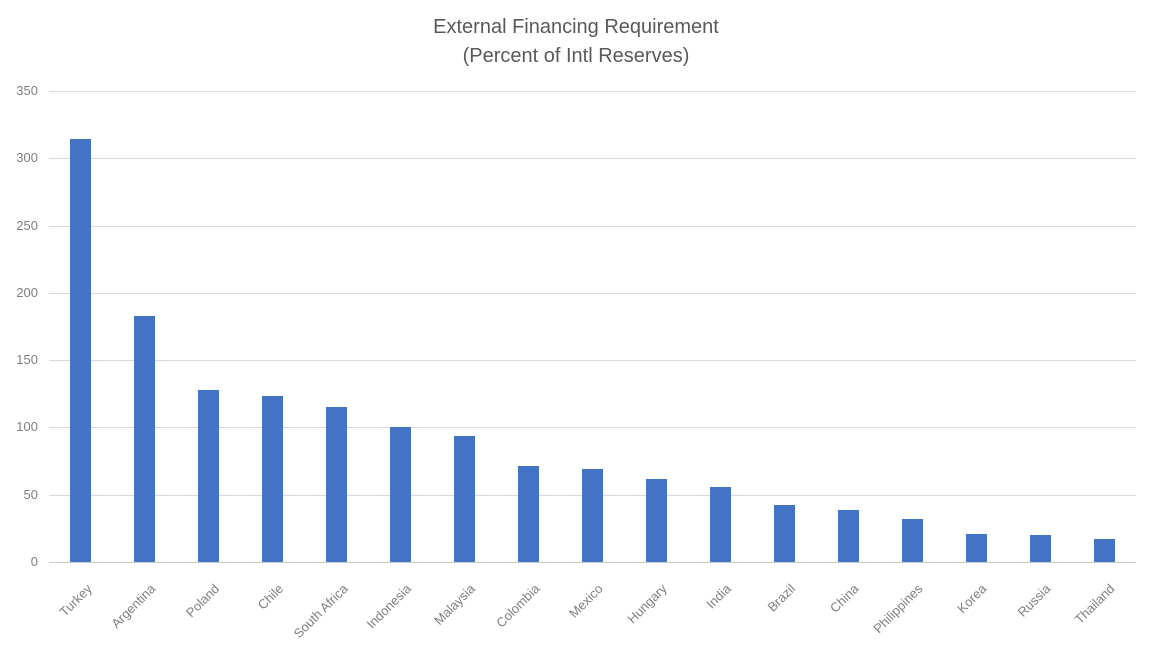 The width and height of the screenshot is (1152, 648). Describe the element at coordinates (898, 609) in the screenshot. I see `x-axis-label-philippines: Philippines` at that location.